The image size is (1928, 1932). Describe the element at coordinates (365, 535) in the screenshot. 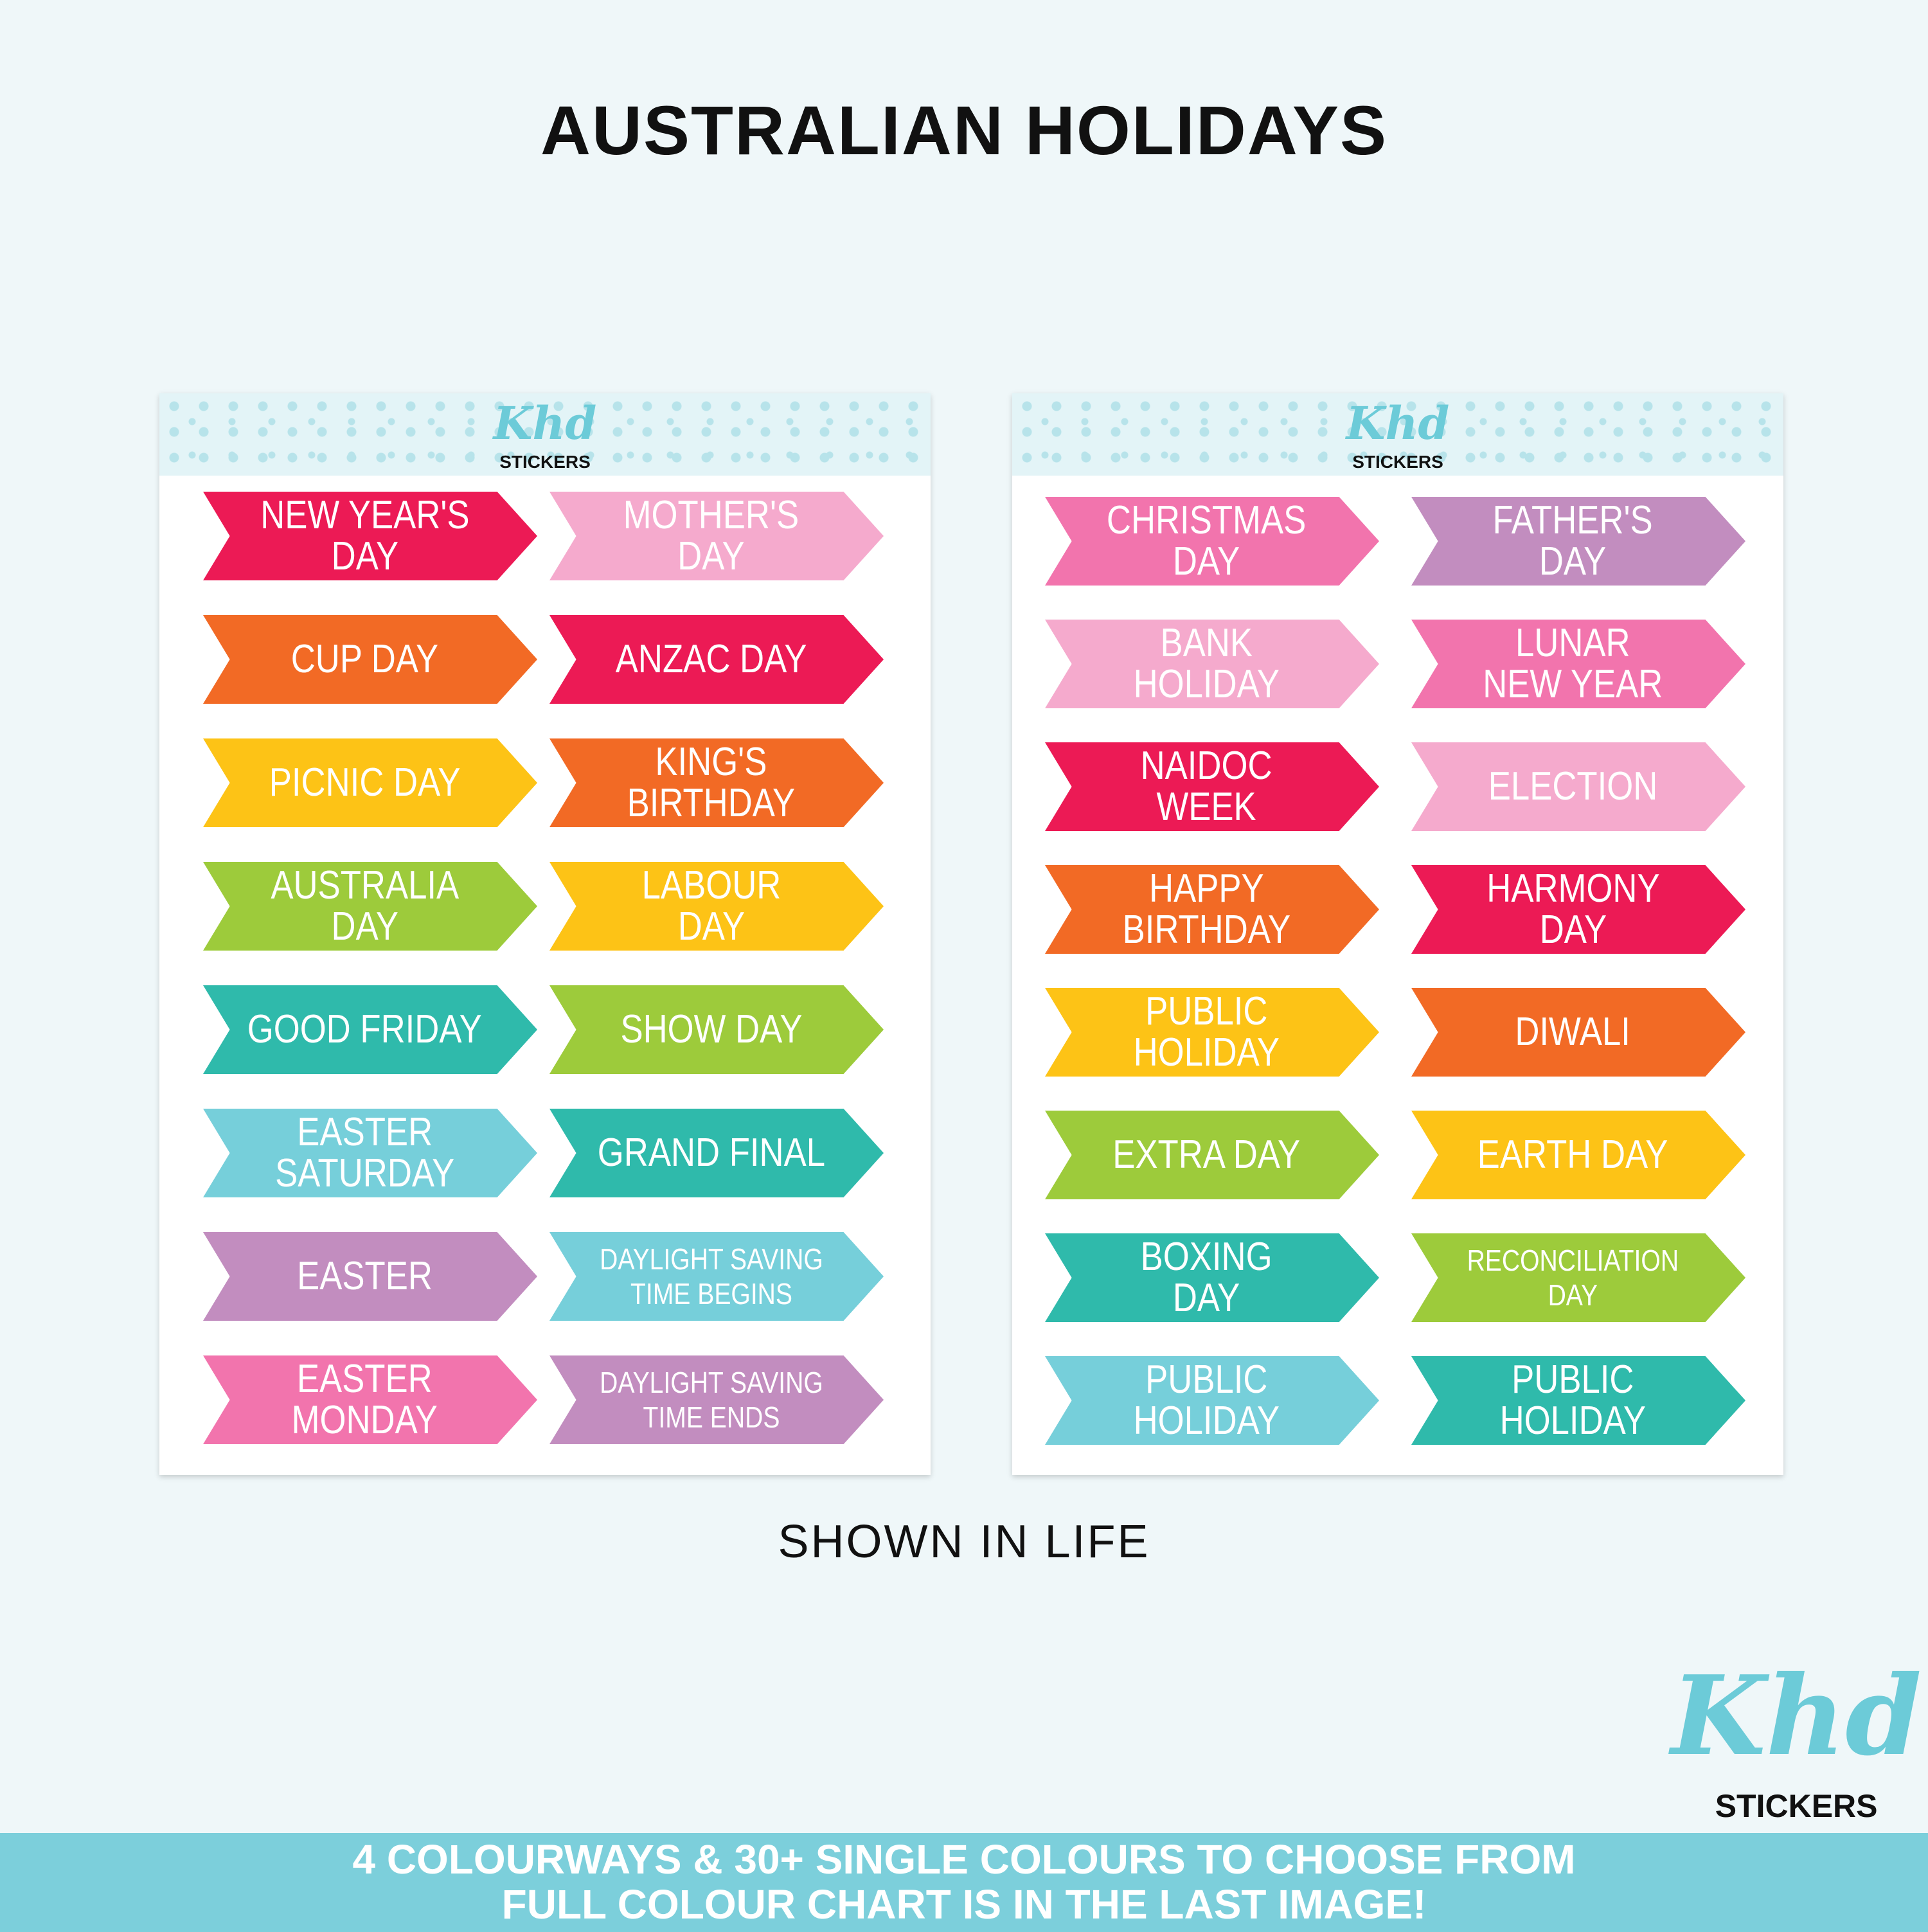

I see `sticker-label: NEW YEAR'S DAY` at that location.